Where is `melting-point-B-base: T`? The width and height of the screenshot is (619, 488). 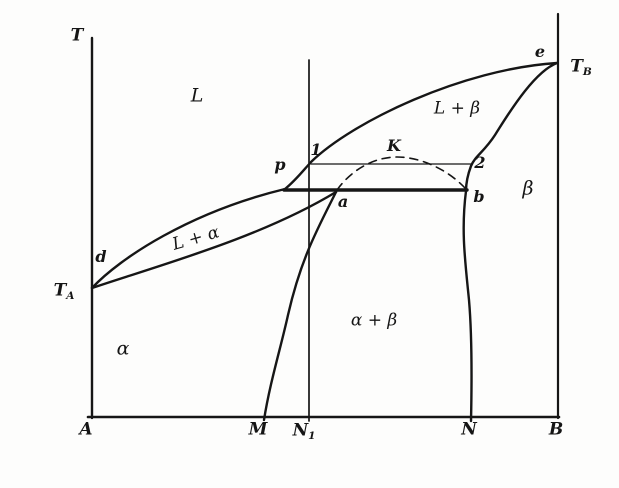
melting-point-B-base: T is located at coordinates (576, 66).